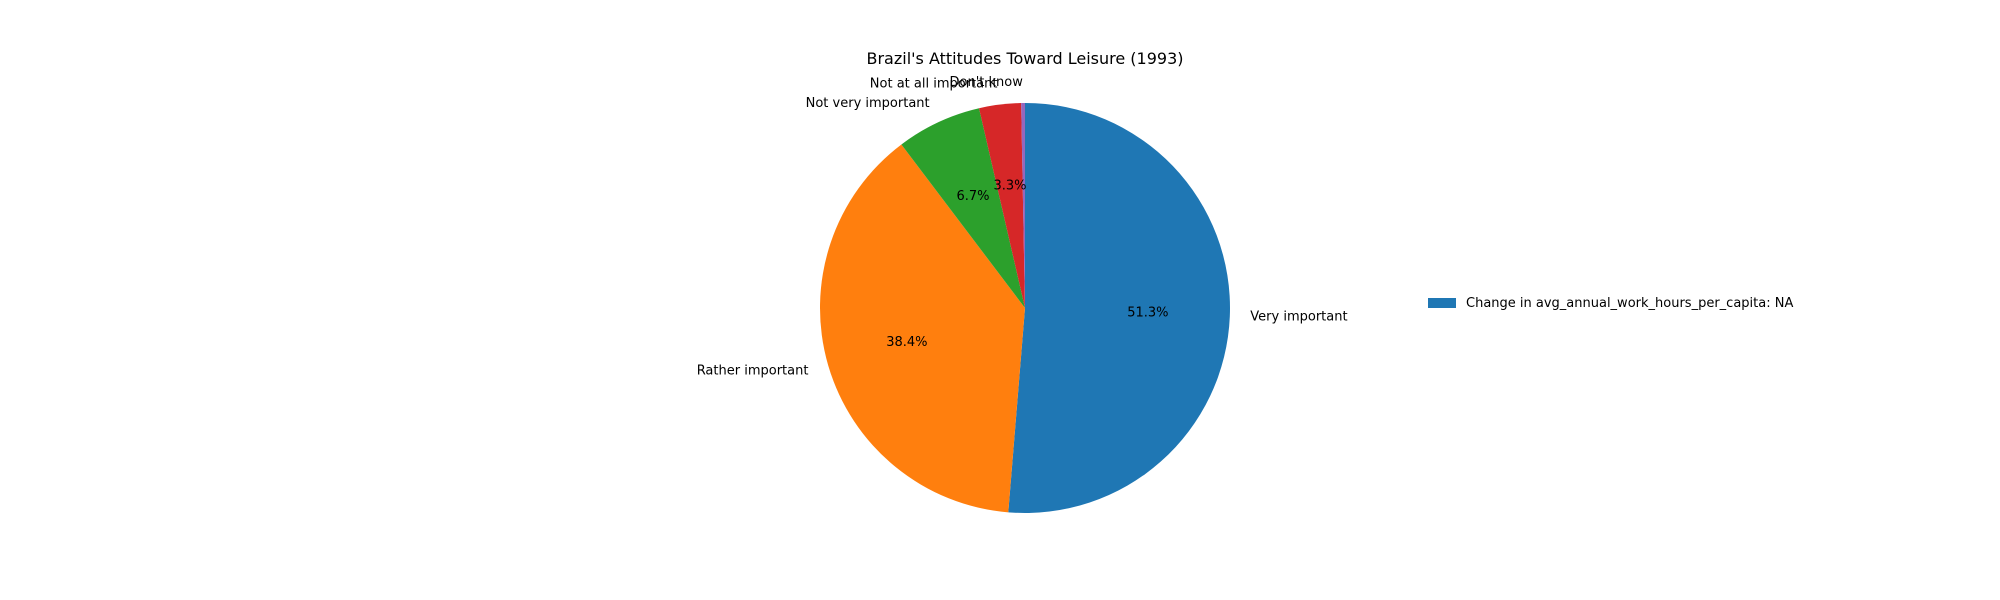 The image size is (2000, 600). I want to click on legend-swatch, so click(1442, 303).